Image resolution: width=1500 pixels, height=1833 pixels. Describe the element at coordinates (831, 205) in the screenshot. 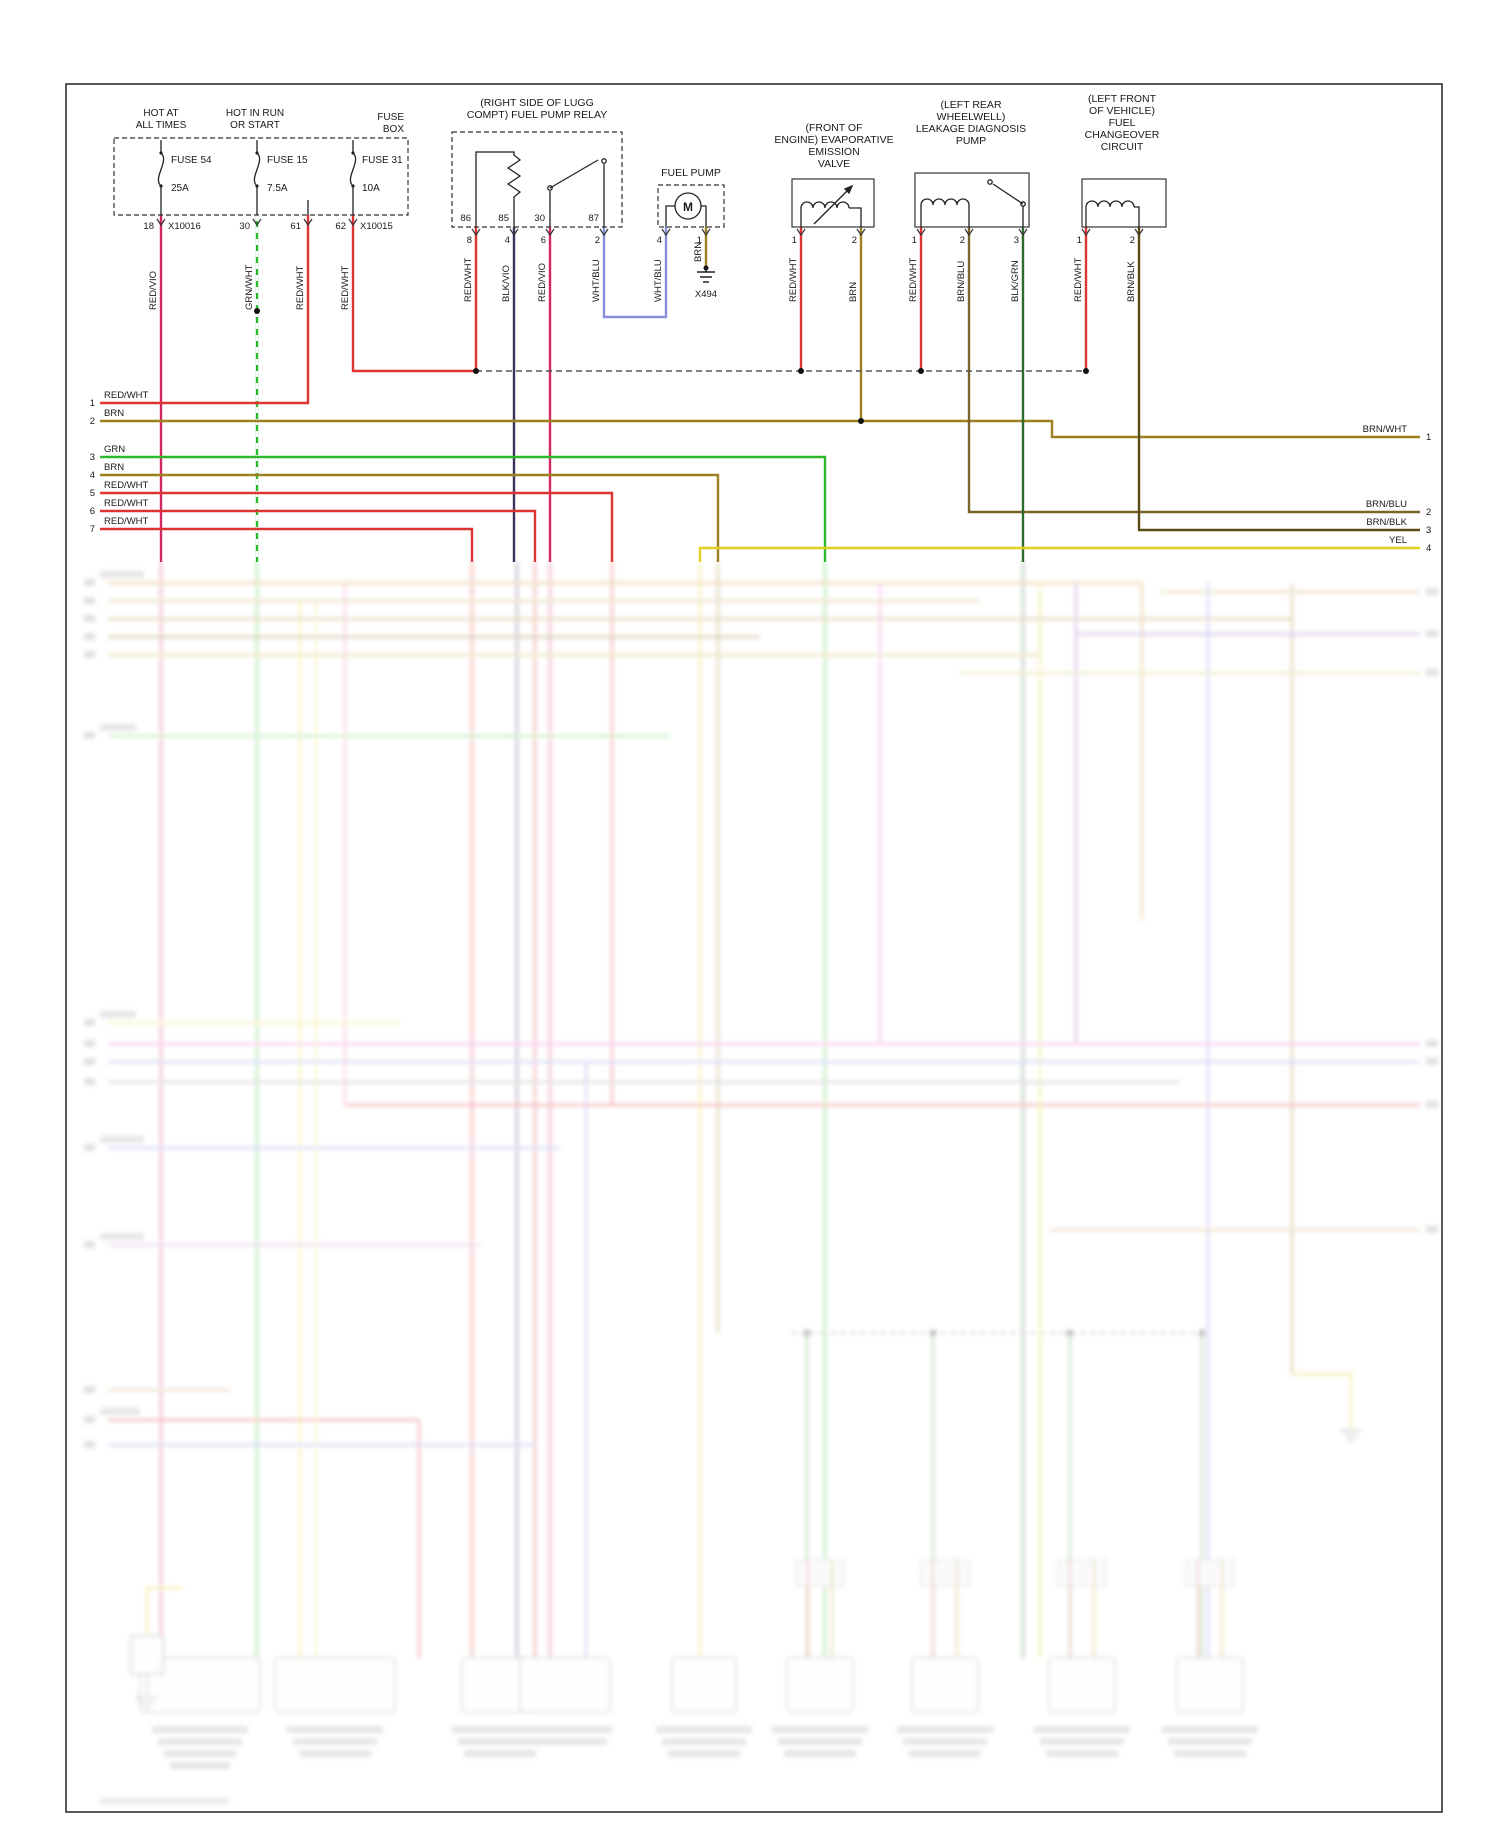

I see `eev-internals` at that location.